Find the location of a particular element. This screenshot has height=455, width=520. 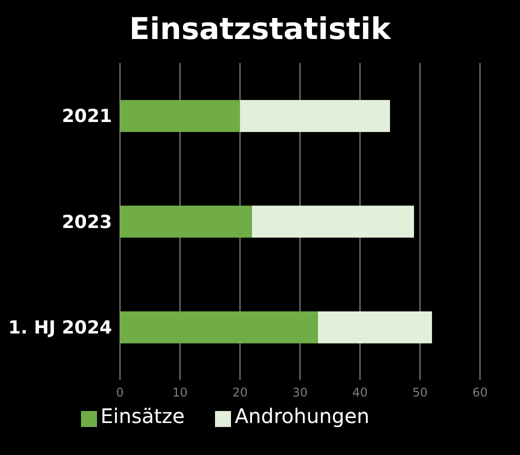

x-tick-label: 20 is located at coordinates (240, 393).